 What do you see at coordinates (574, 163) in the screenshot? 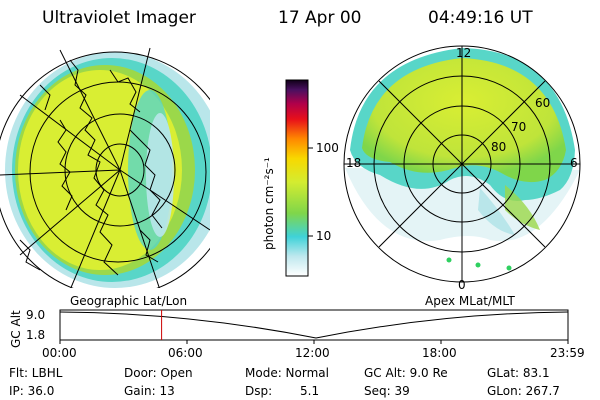
I see `polar-label-dawn: 6` at bounding box center [574, 163].